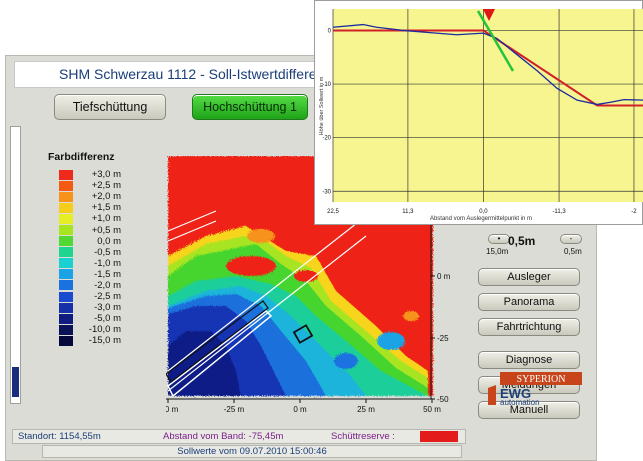  I want to click on legend-item: -1,5 m, so click(90, 274).